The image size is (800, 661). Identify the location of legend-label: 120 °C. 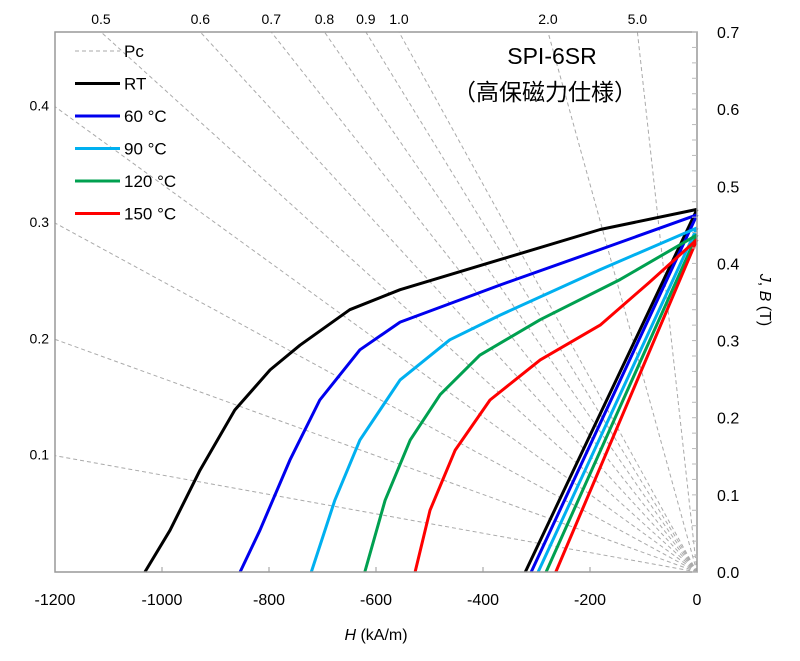
(150, 181).